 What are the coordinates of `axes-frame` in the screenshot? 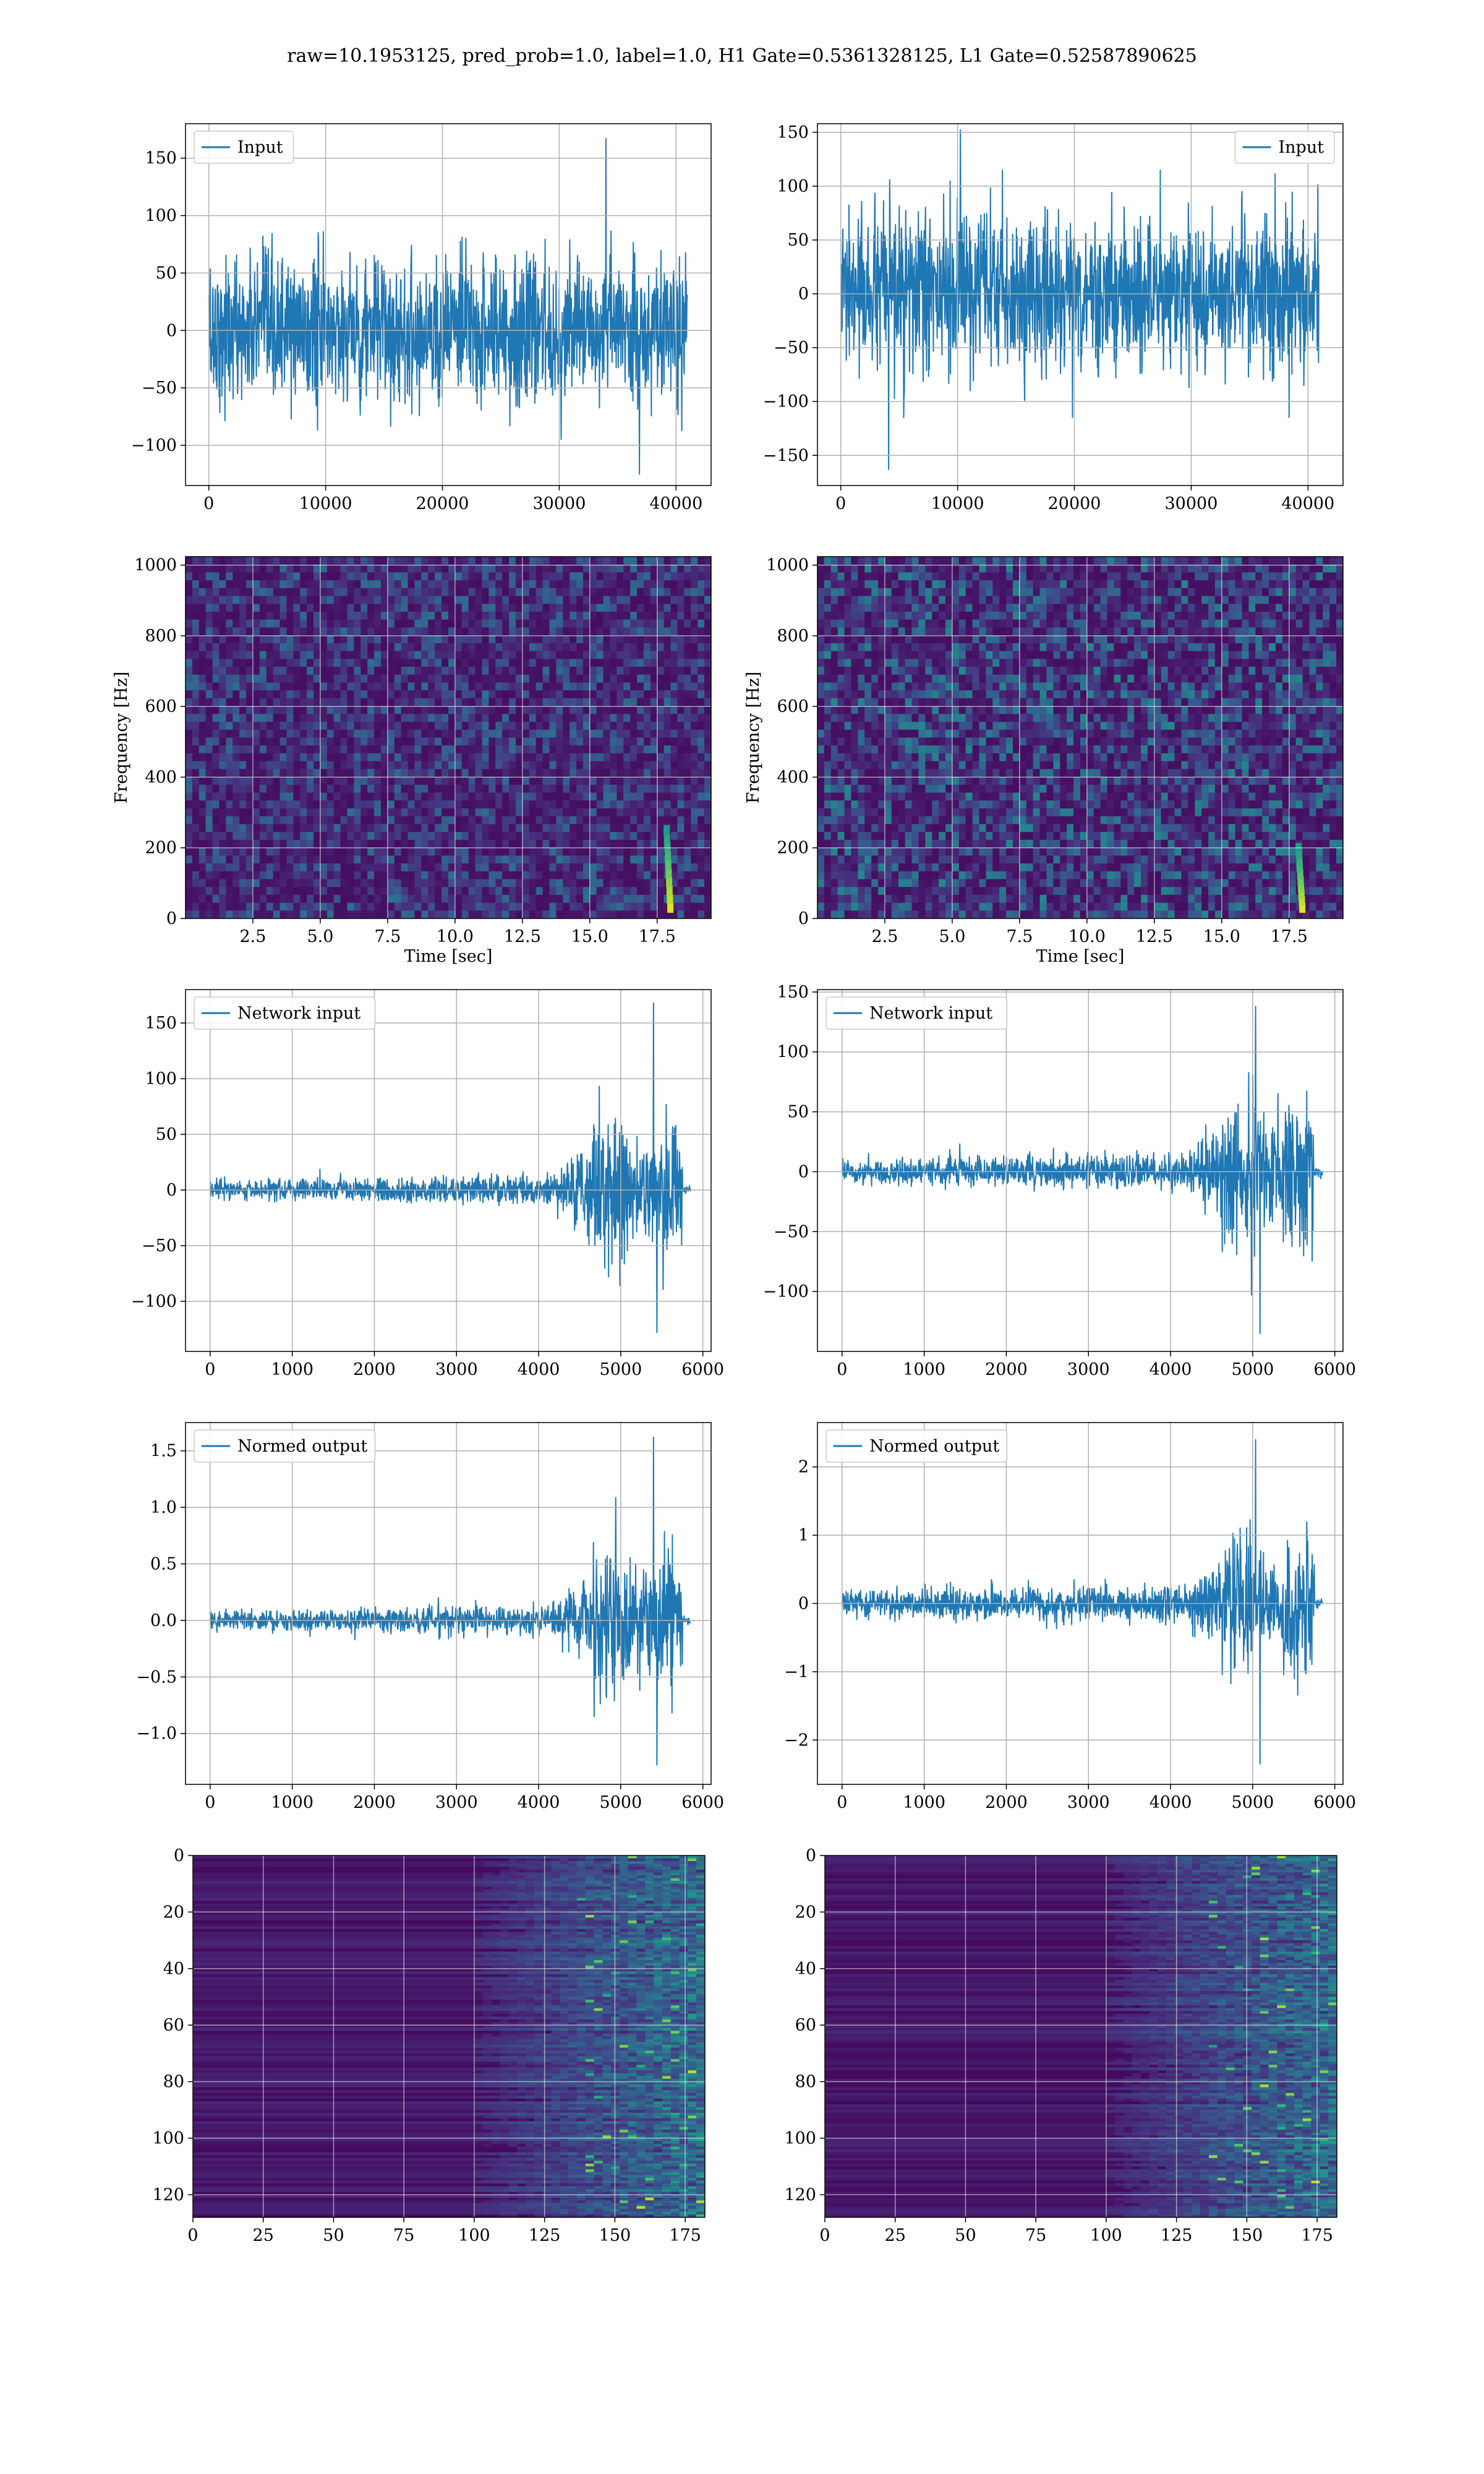 It's located at (448, 738).